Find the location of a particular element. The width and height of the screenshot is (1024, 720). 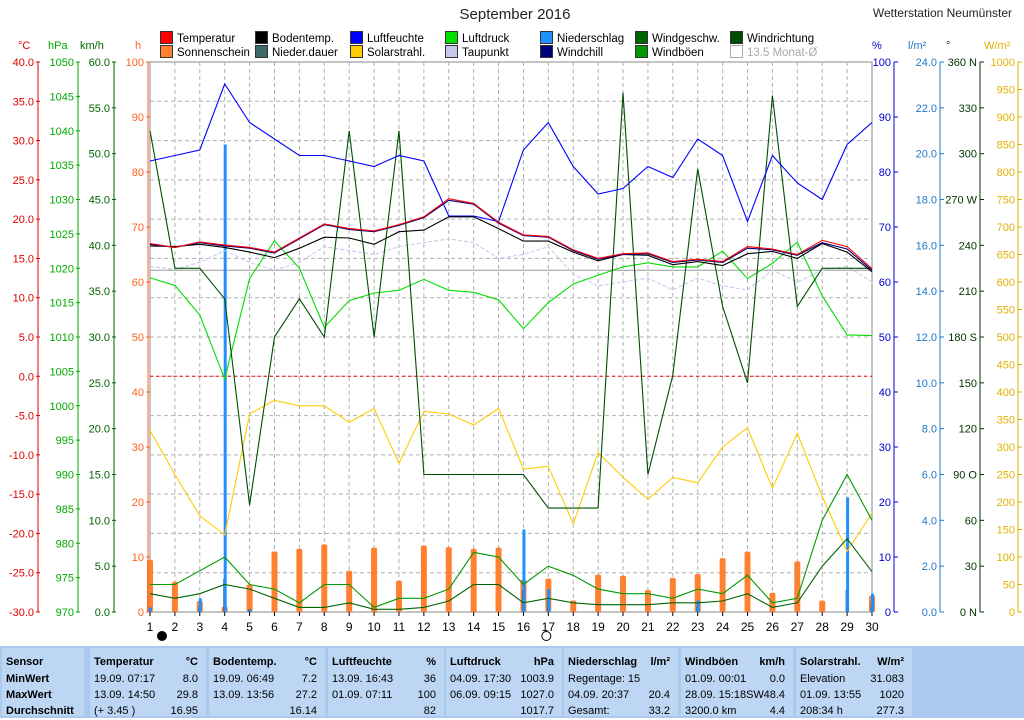

stats-row: 1017.7 is located at coordinates (504, 711).